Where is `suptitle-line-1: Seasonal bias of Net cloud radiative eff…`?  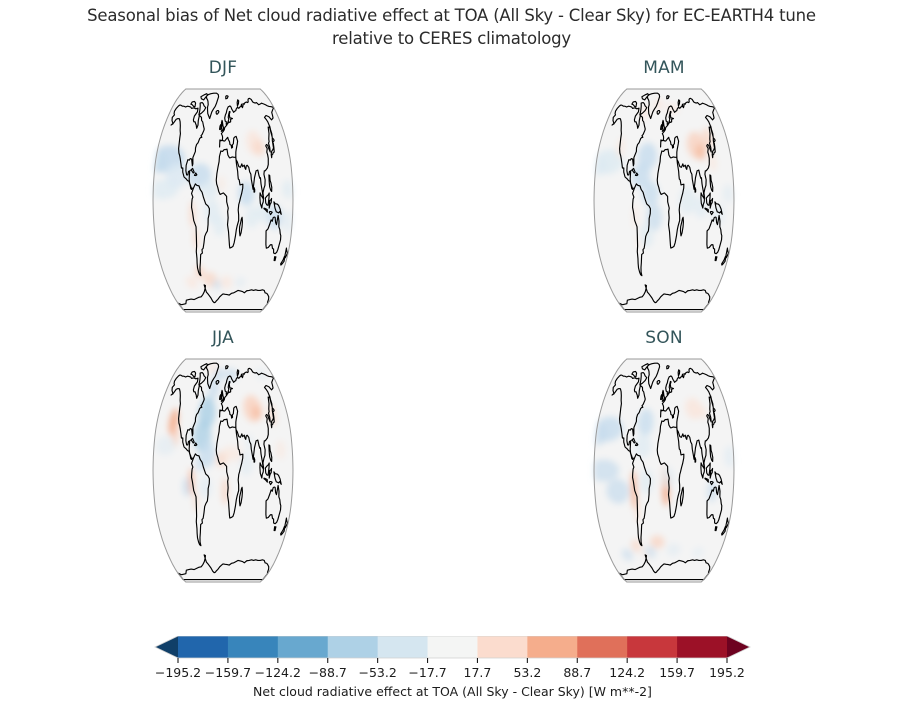 suptitle-line-1: Seasonal bias of Net cloud radiative eff… is located at coordinates (451, 15).